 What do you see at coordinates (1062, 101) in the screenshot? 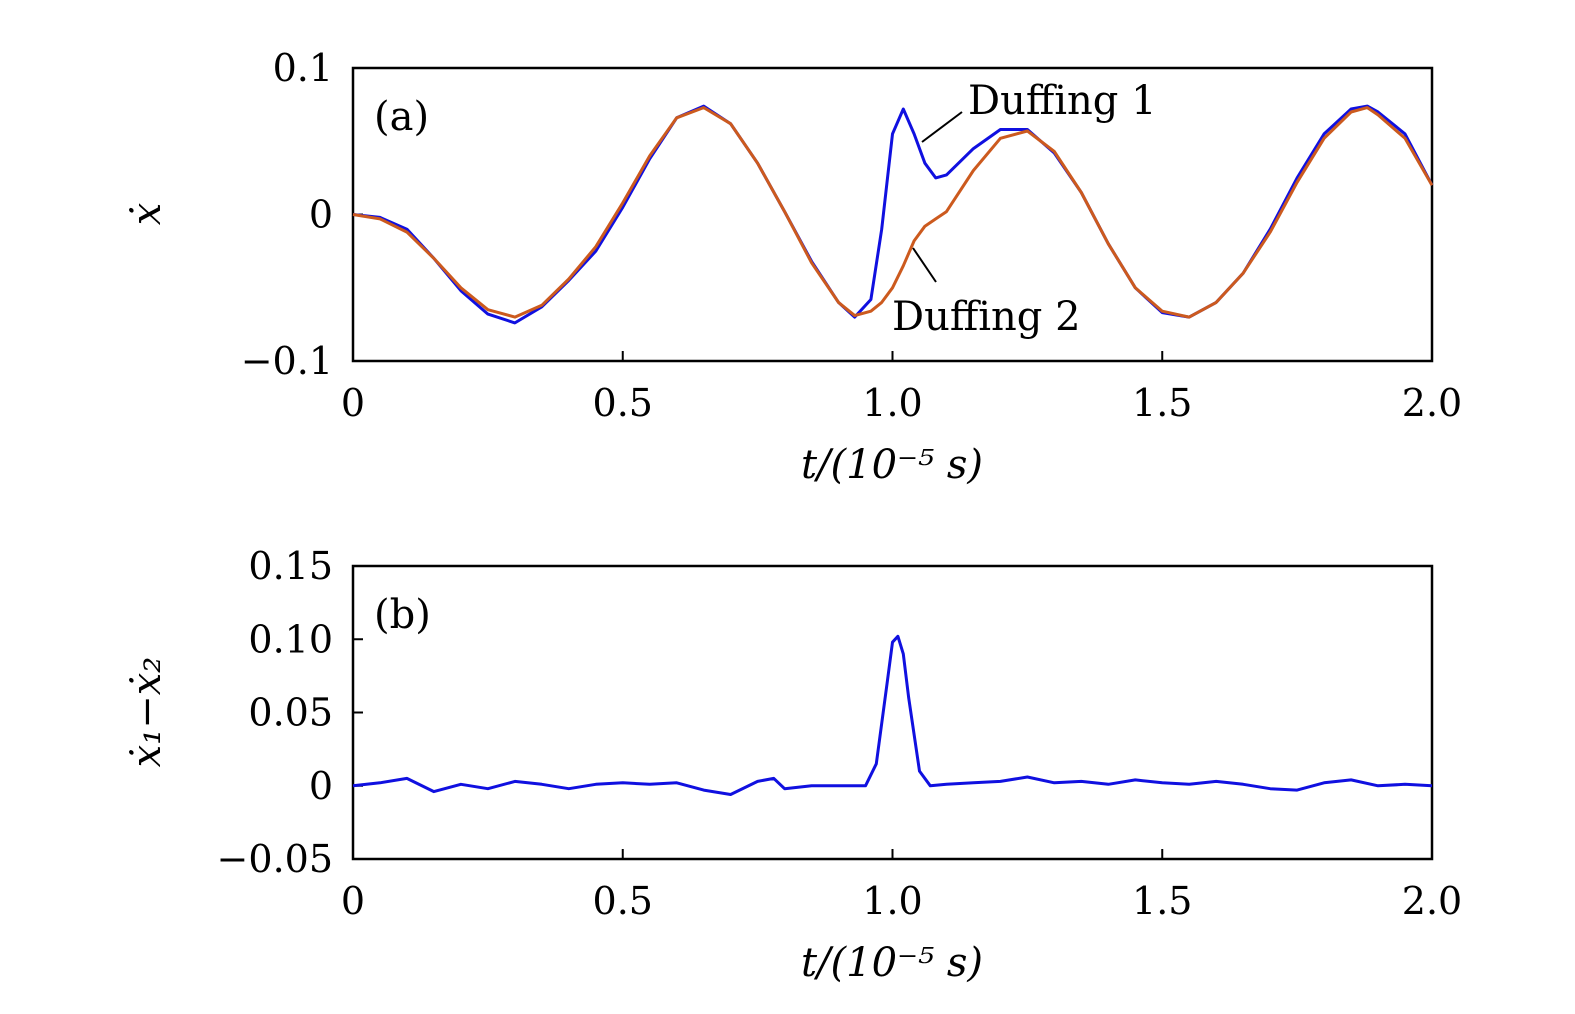
I see `duffing-1-annotation: Duffing 1` at bounding box center [1062, 101].